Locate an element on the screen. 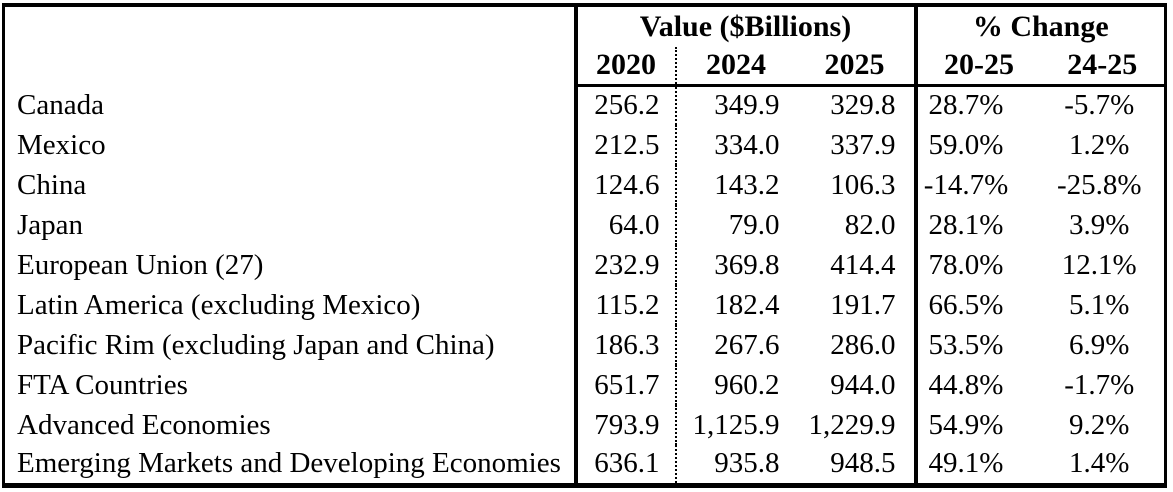  value-2024-cell: 79.0 is located at coordinates (735, 225).